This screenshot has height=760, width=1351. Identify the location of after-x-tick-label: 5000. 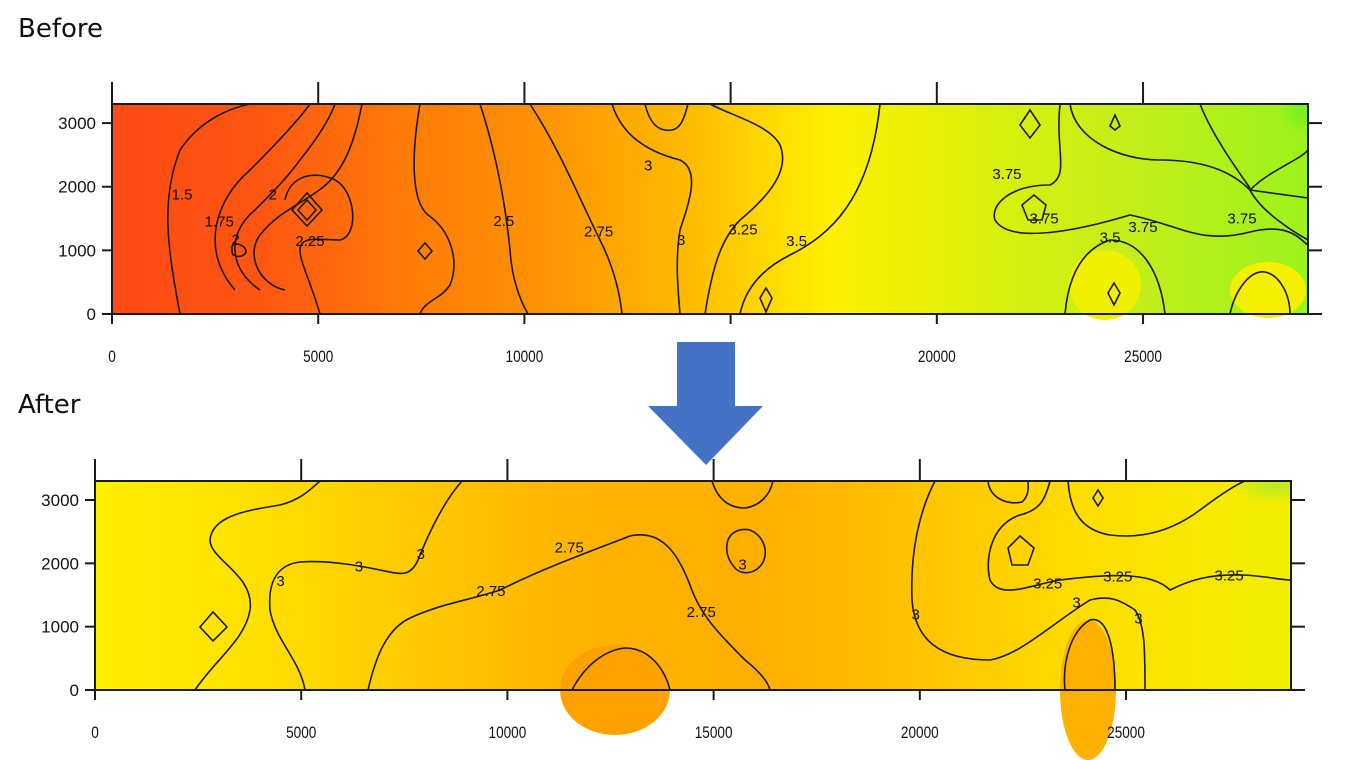
(301, 733).